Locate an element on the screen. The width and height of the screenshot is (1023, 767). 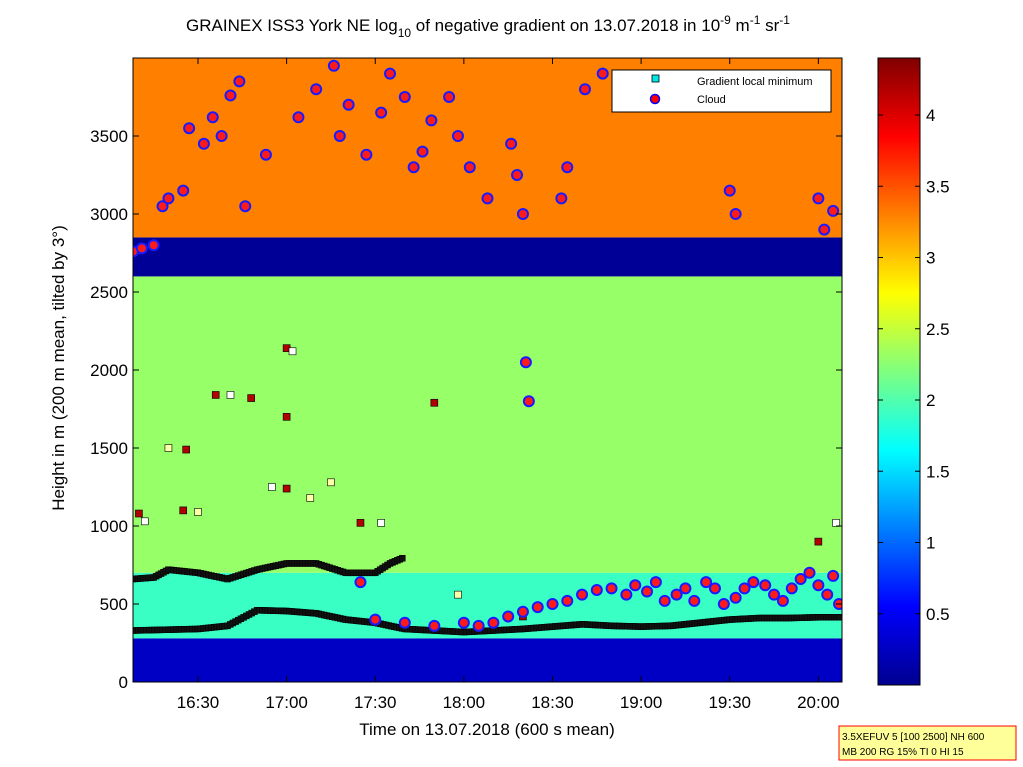
y-axis-label: Height in m (200 m mean, tilted by 3°) is located at coordinates (58, 368).